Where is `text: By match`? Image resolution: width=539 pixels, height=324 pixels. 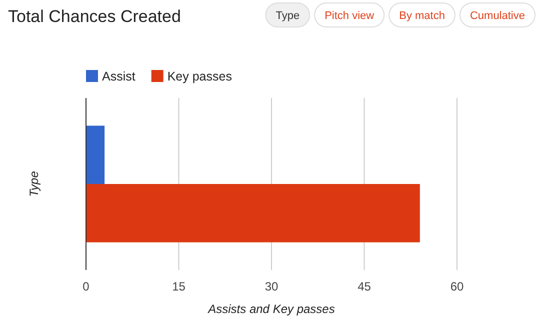
text: By match is located at coordinates (422, 16).